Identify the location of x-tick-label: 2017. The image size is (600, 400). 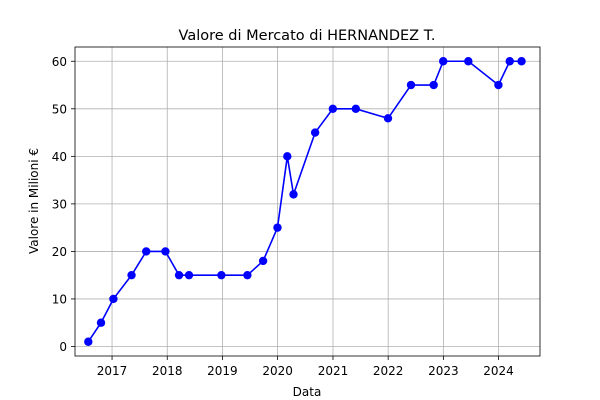
(112, 371).